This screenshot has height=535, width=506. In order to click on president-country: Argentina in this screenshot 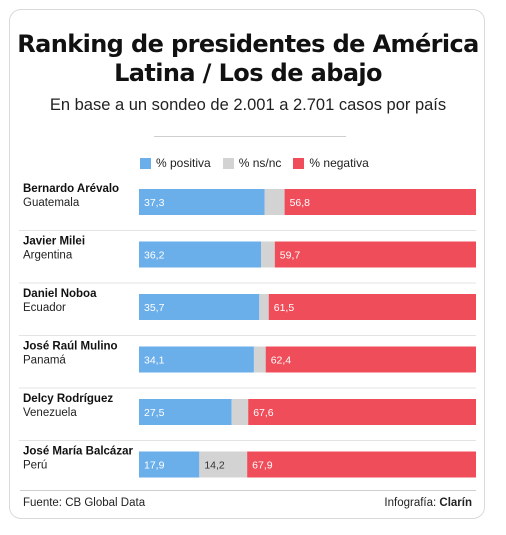, I will do `click(48, 256)`.